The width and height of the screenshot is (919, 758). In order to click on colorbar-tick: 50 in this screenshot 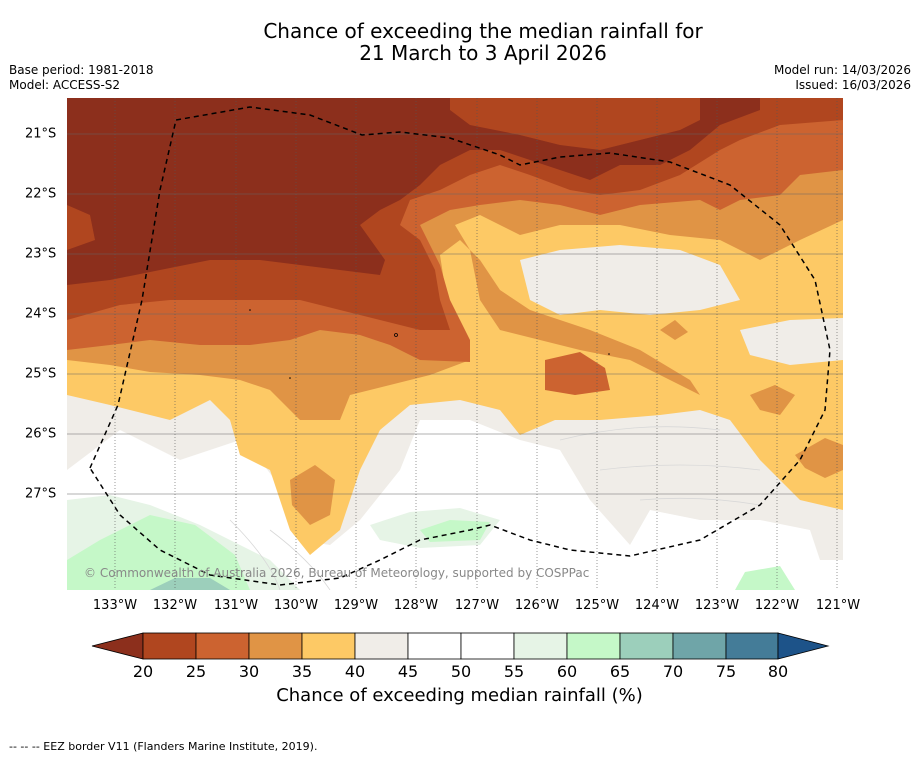, I will do `click(461, 671)`.